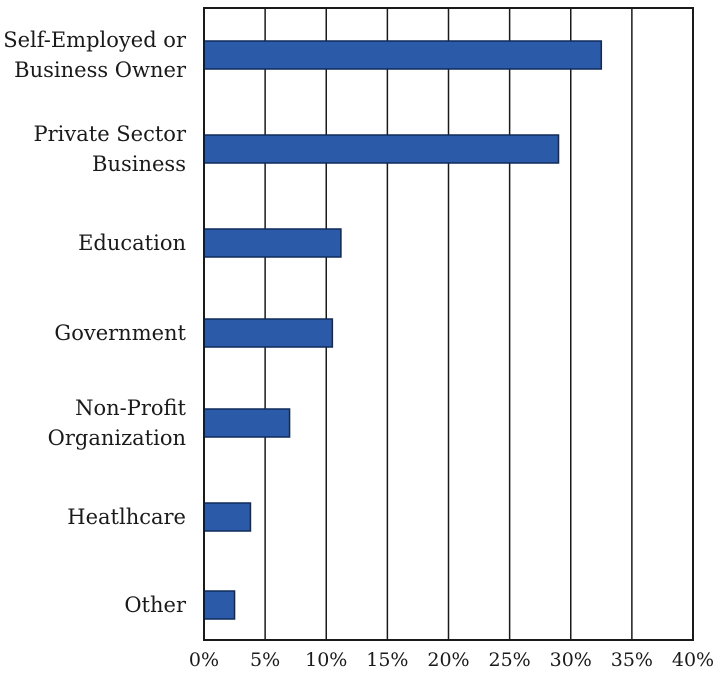  Describe the element at coordinates (265, 660) in the screenshot. I see `x-tick-label-5: 5%` at that location.